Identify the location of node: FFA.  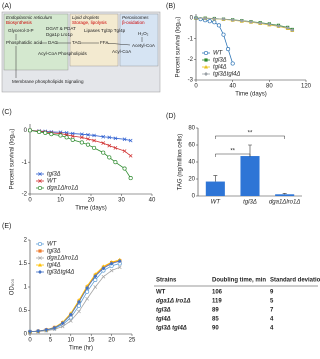
(104, 42).